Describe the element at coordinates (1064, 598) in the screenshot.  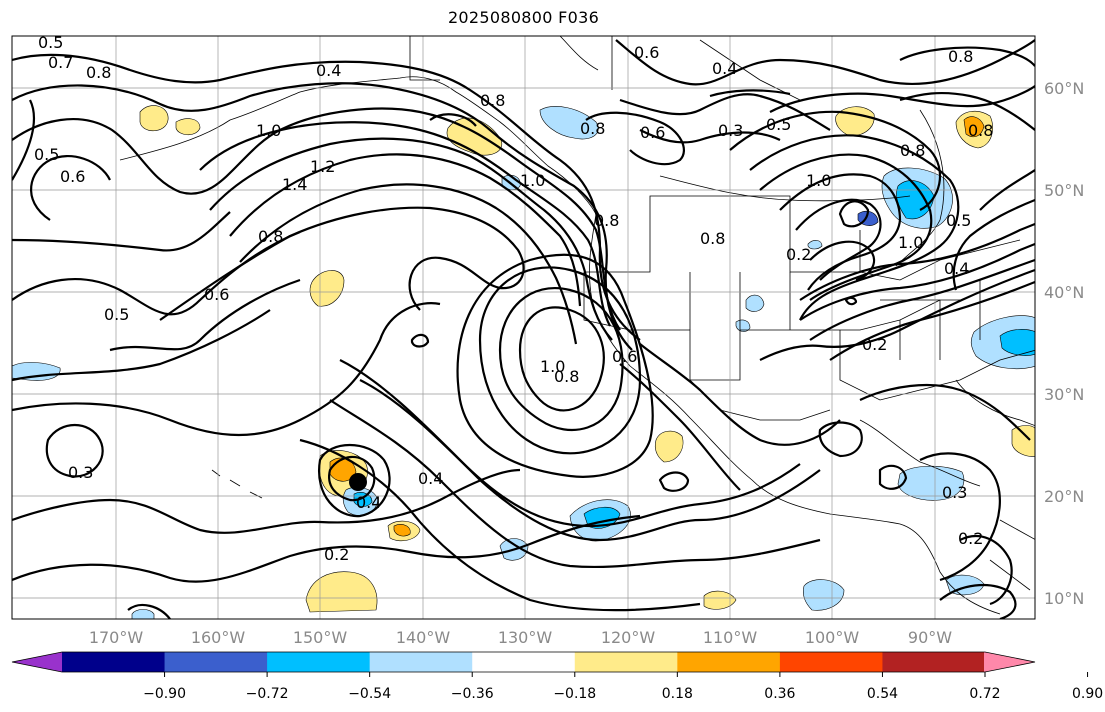
I see `lat-label: 10°N` at that location.